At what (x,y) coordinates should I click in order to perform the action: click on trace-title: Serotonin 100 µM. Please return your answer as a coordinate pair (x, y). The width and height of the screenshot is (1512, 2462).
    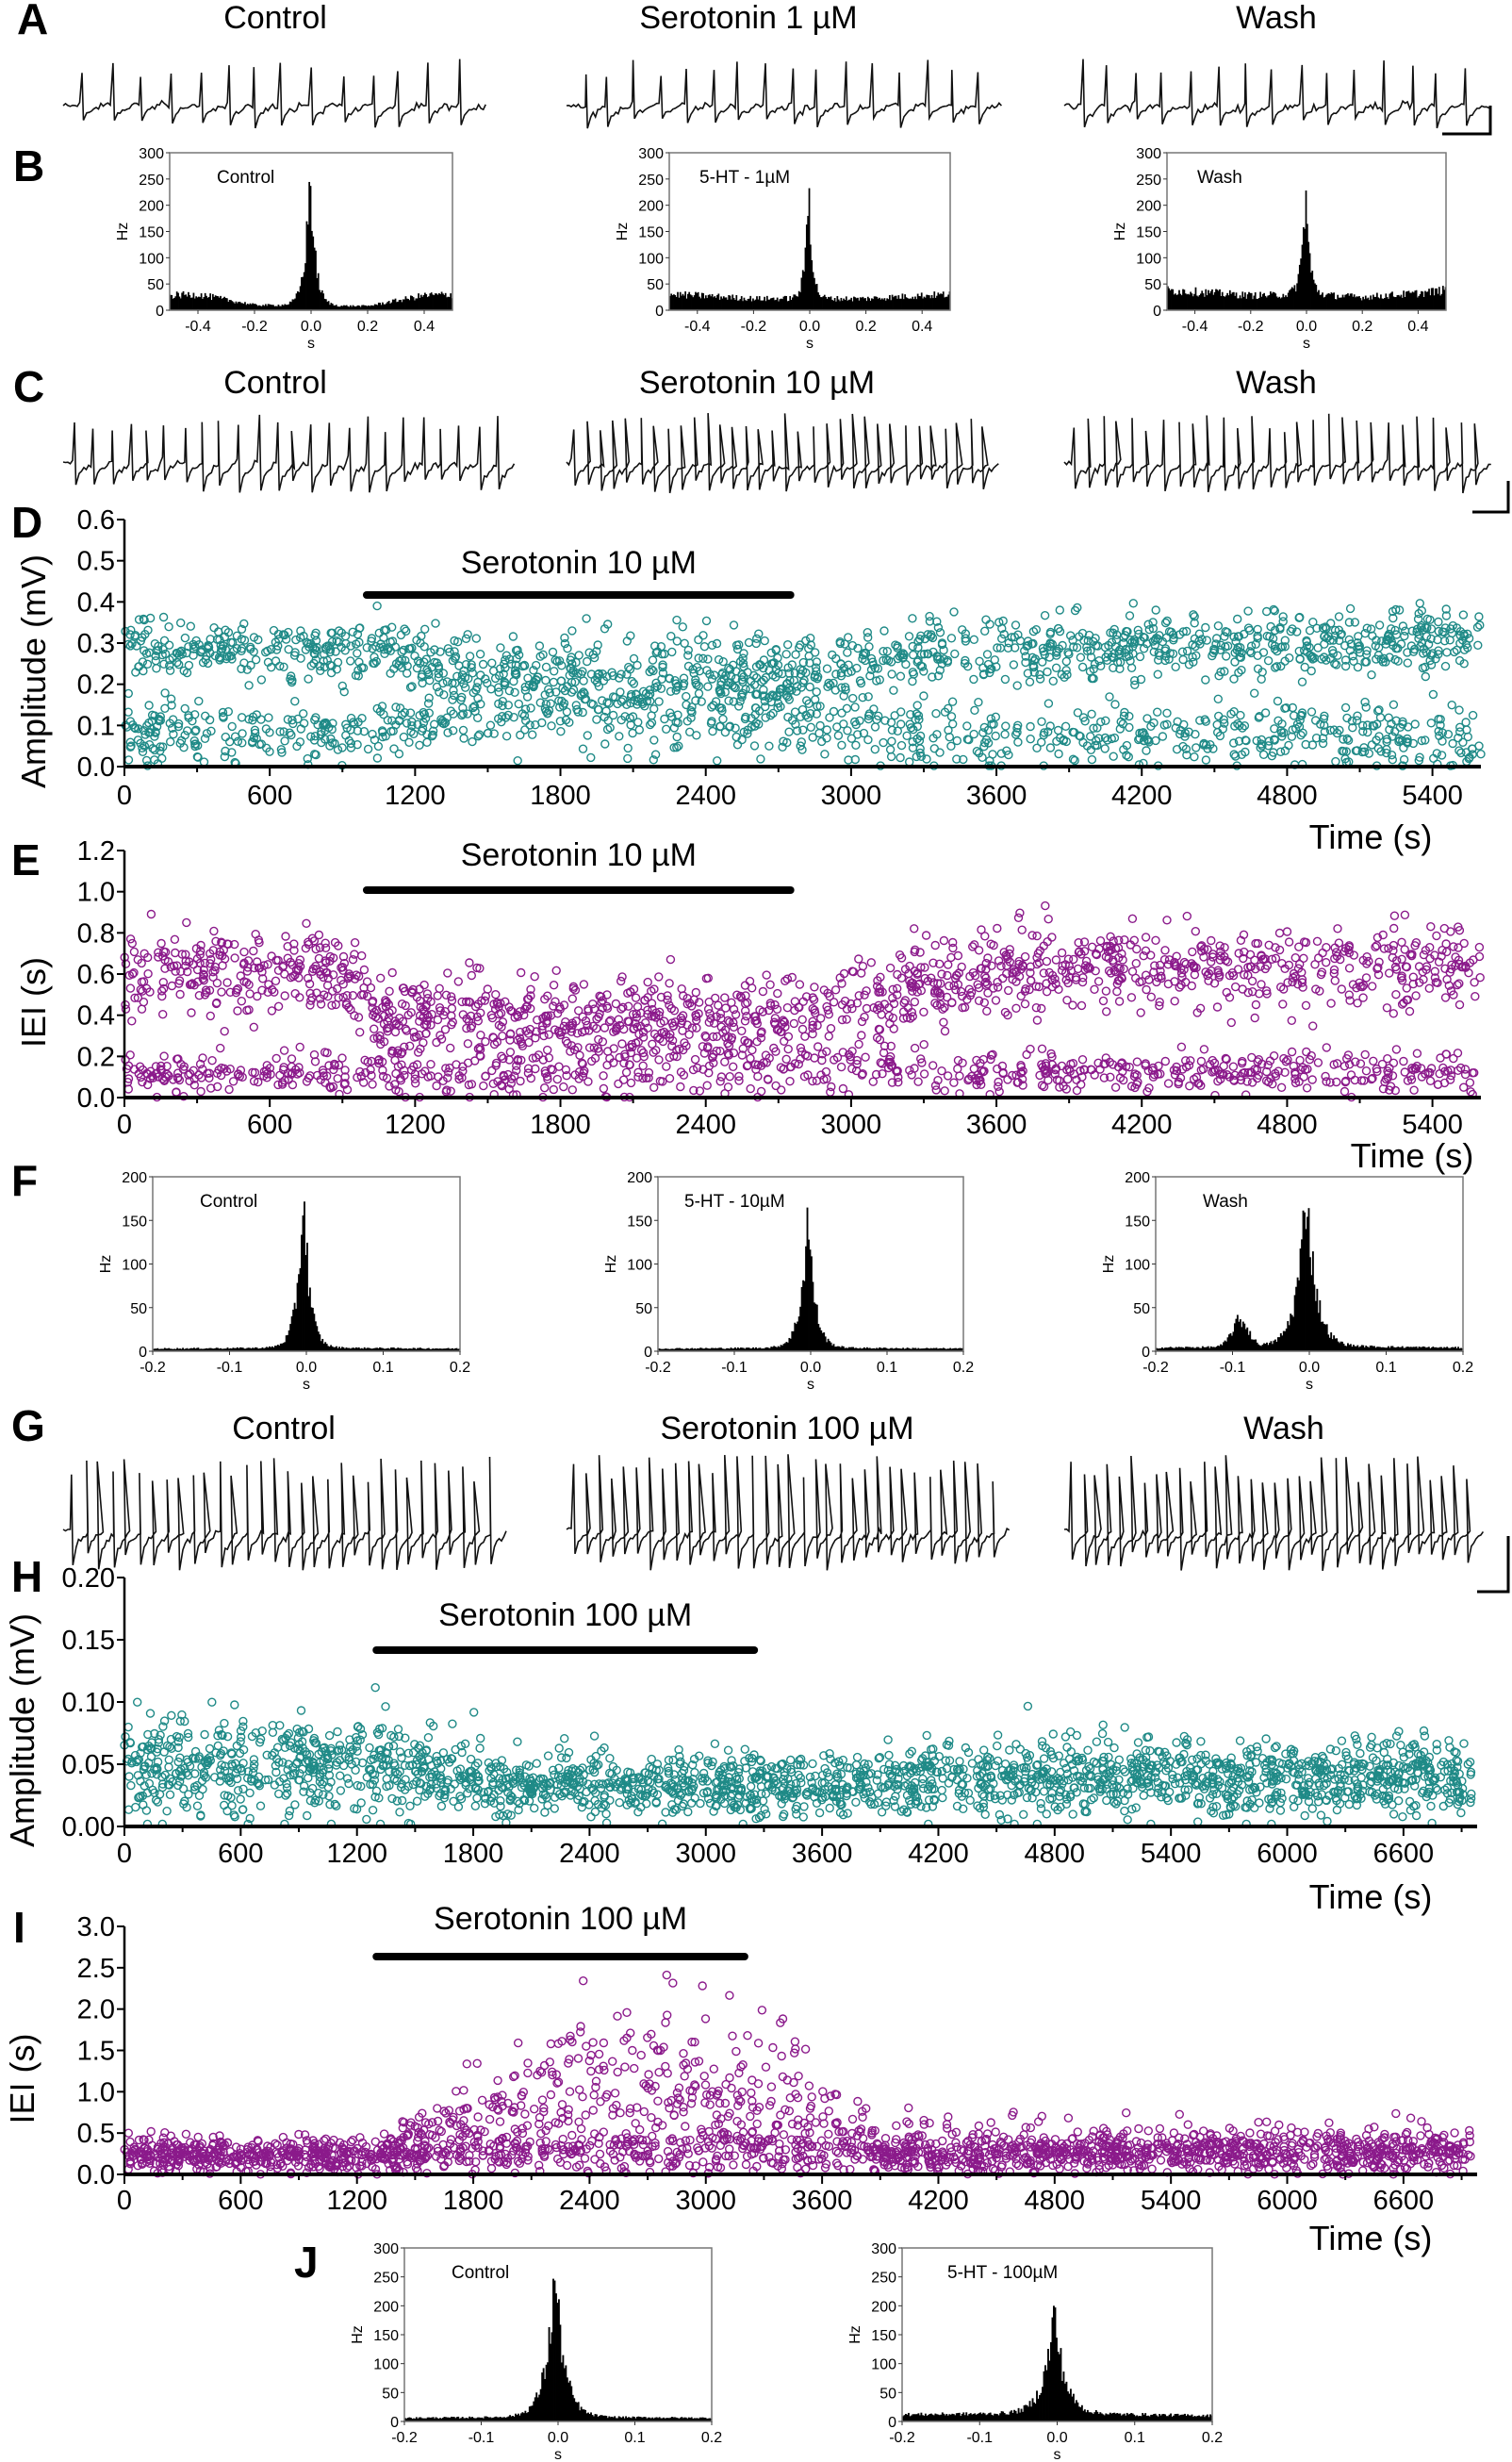
    Looking at the image, I should click on (787, 1428).